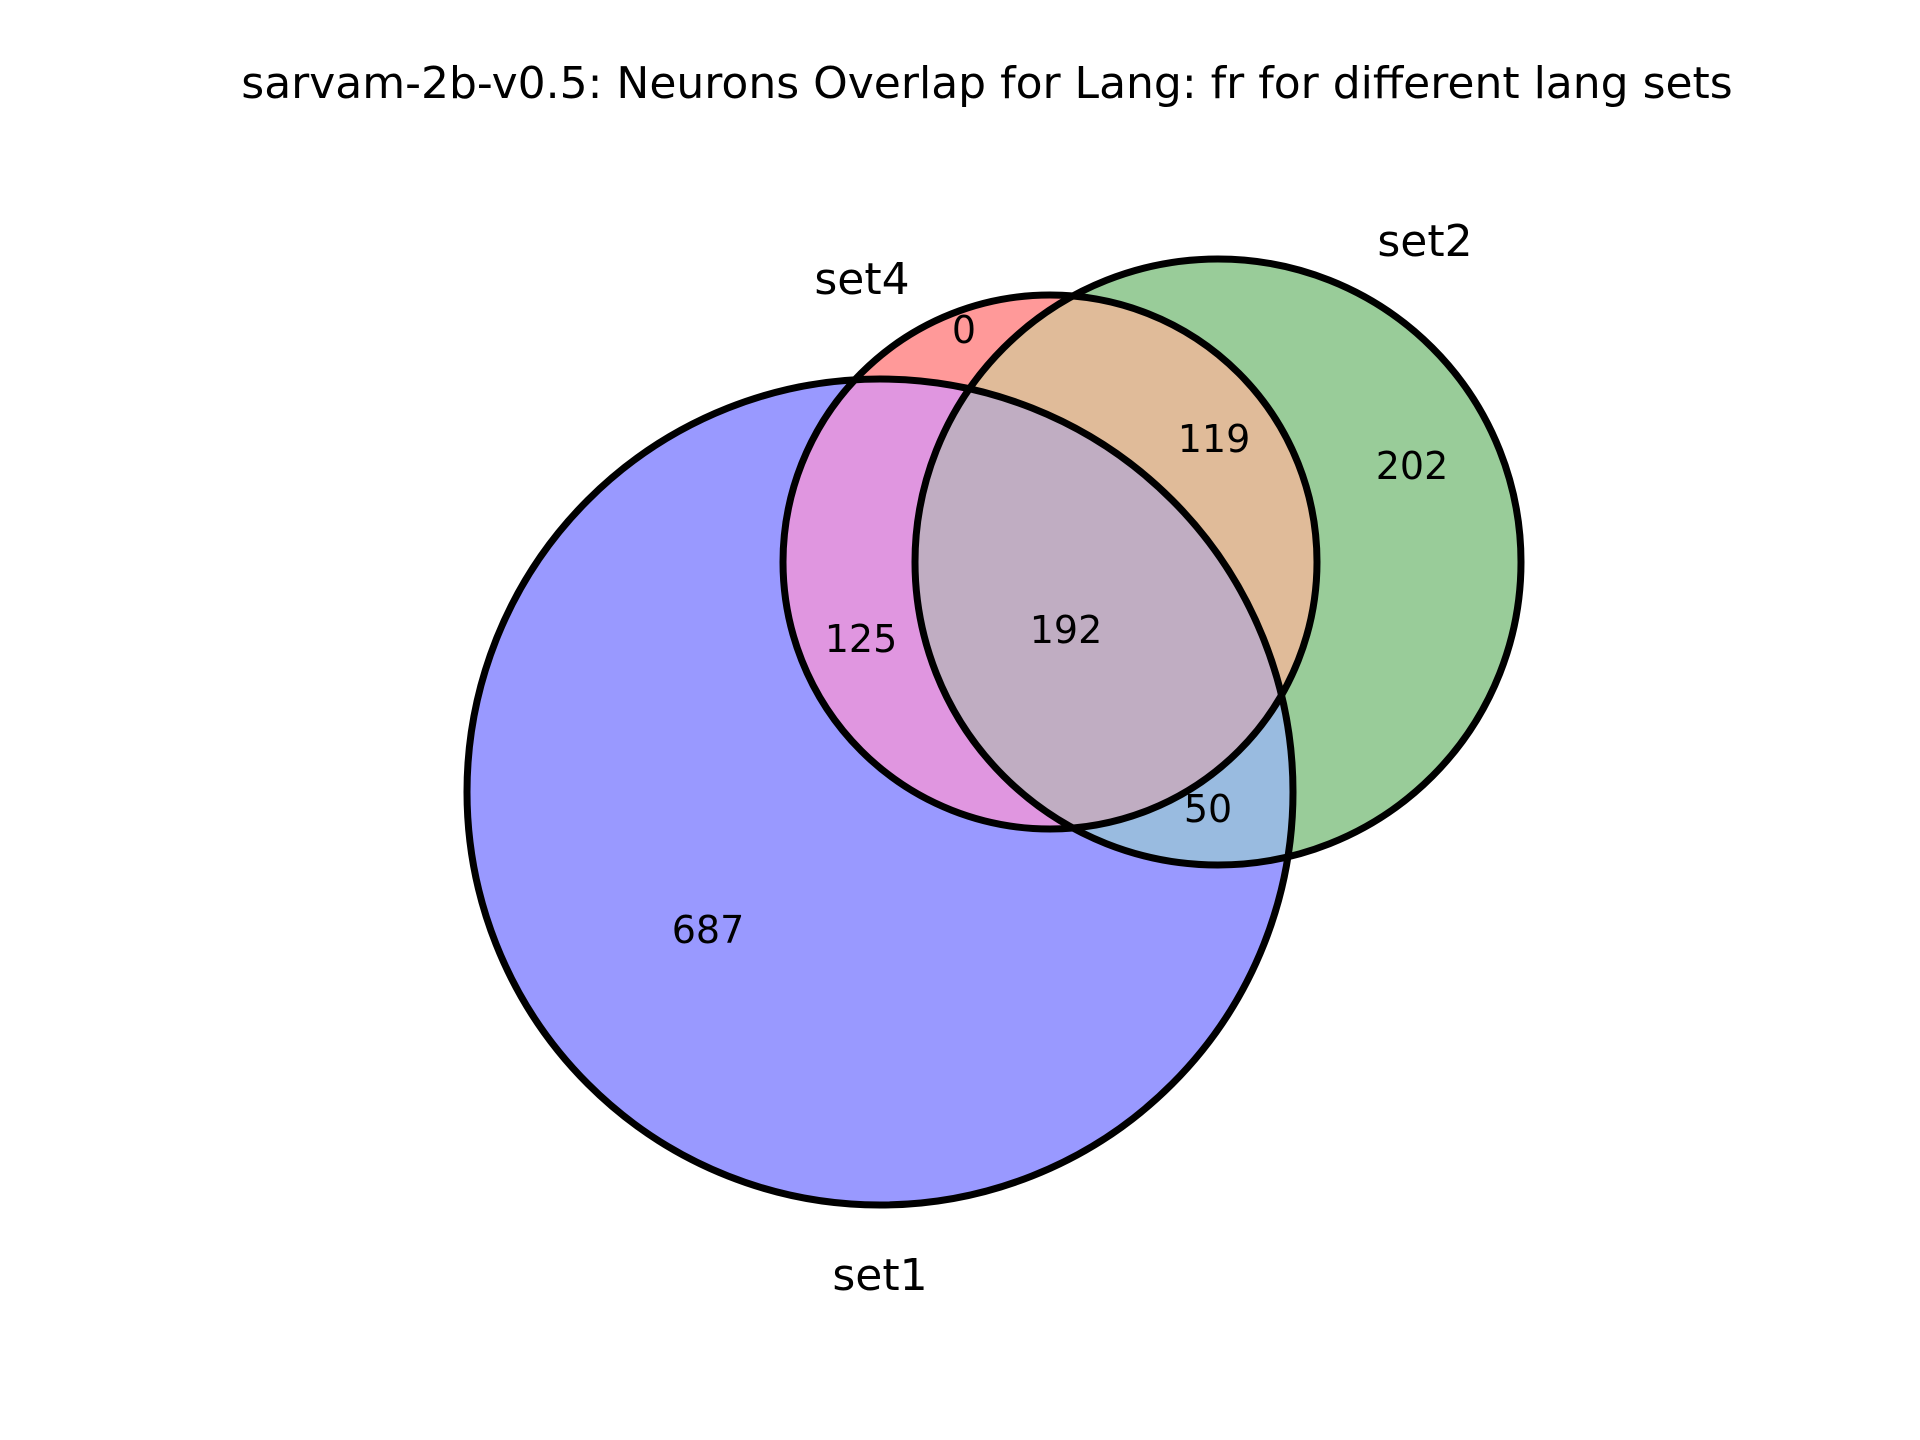 The height and width of the screenshot is (1440, 1920). Describe the element at coordinates (1050, 562) in the screenshot. I see `set4-outline` at that location.